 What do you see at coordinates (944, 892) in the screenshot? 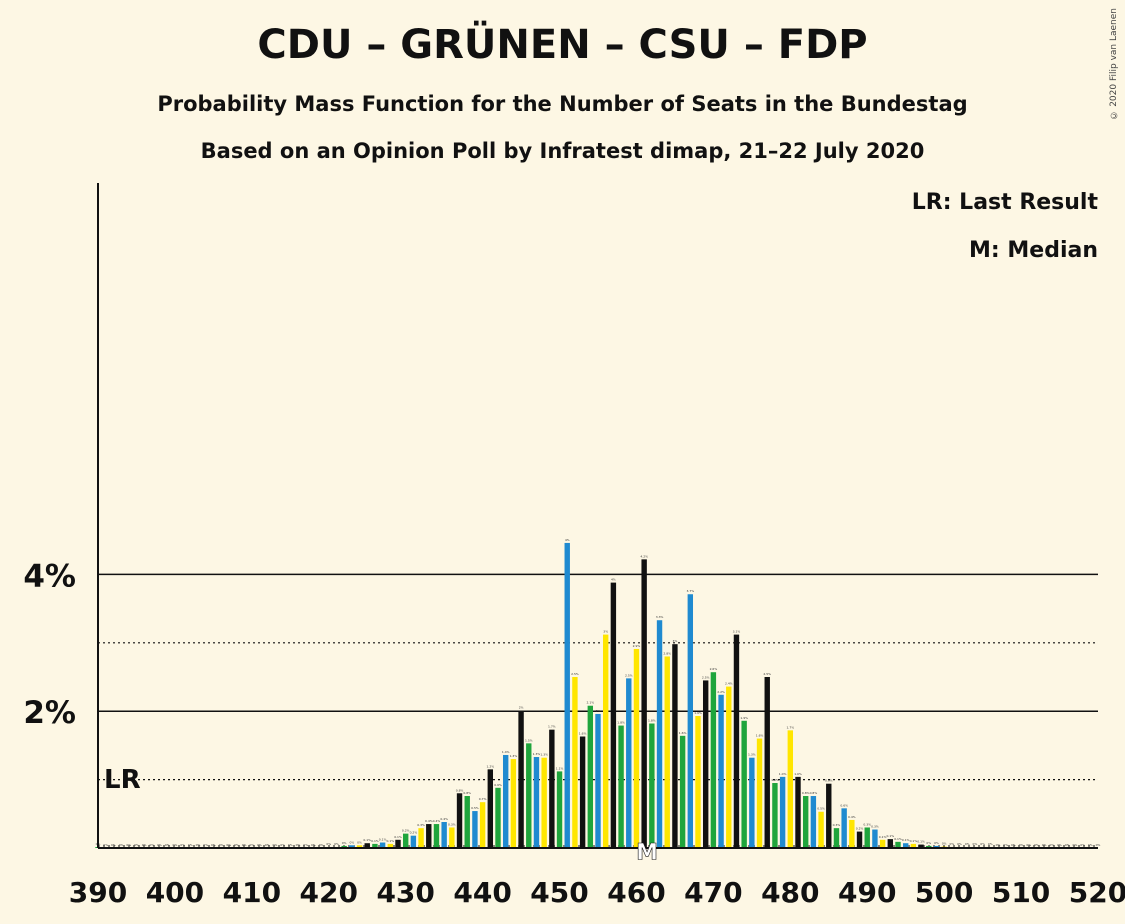
I see `x-tick-label: 500` at bounding box center [944, 892].